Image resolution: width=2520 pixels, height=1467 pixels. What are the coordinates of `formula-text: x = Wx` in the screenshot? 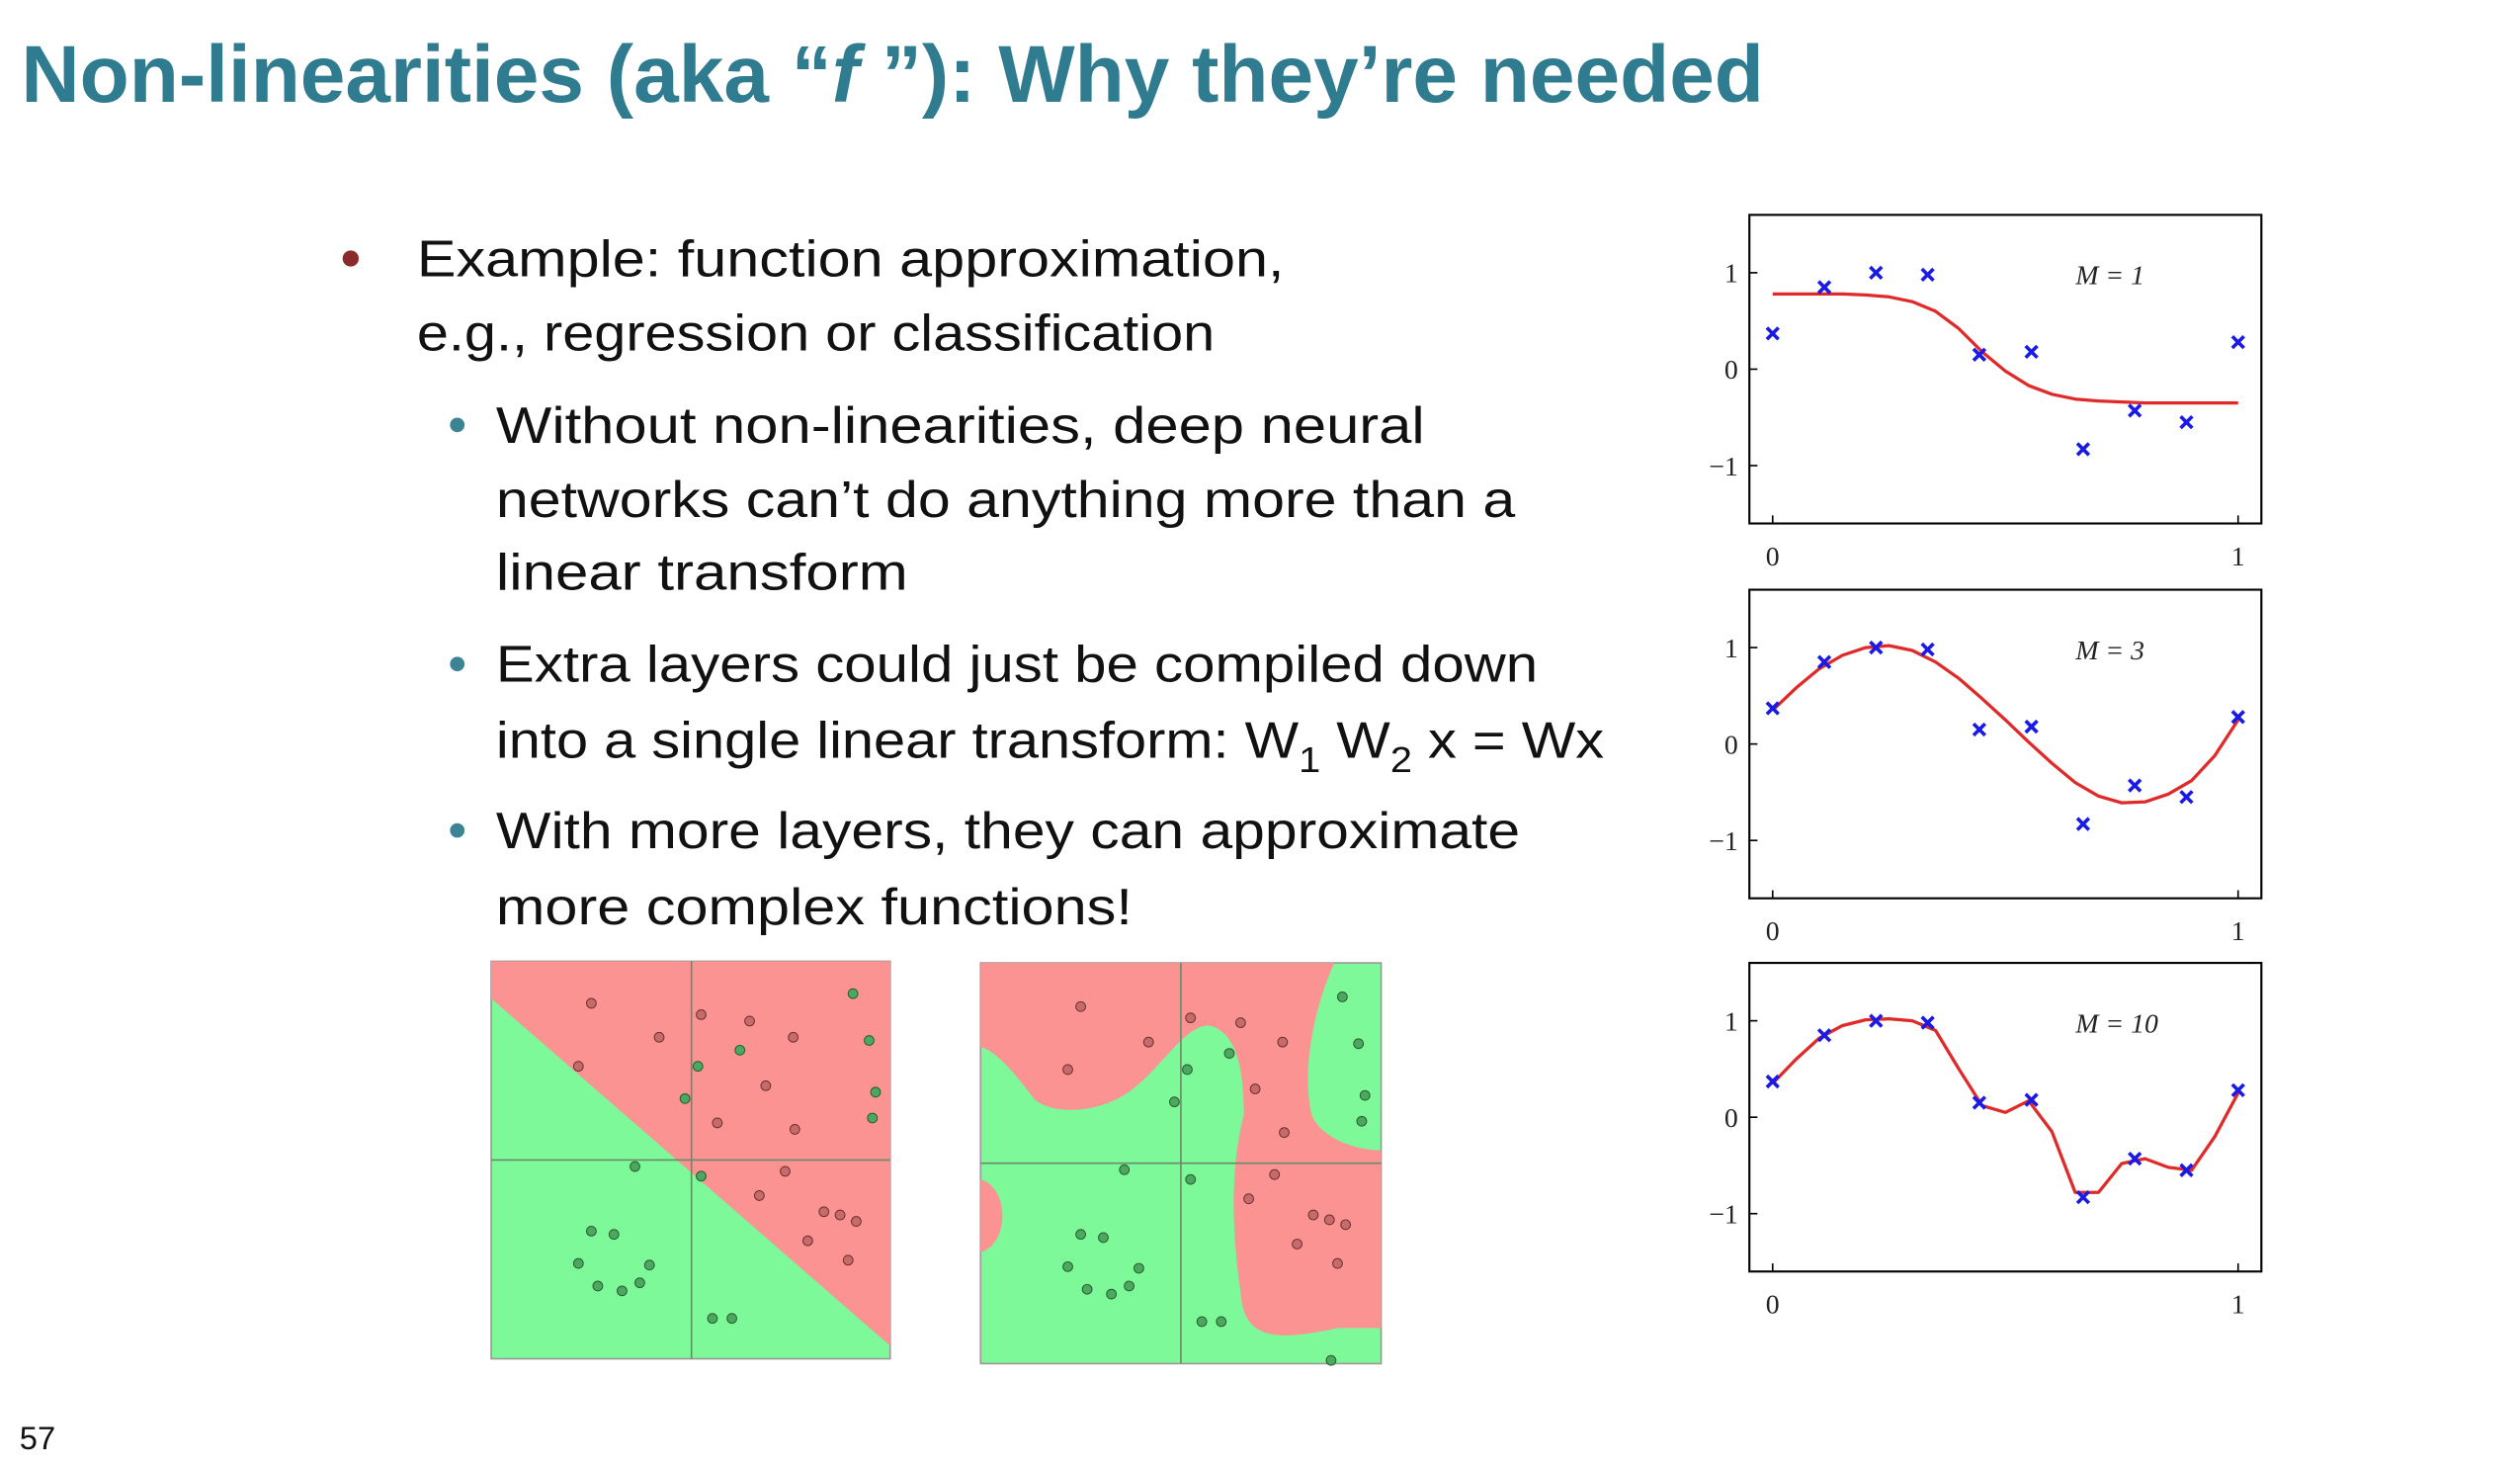 It's located at (1508, 741).